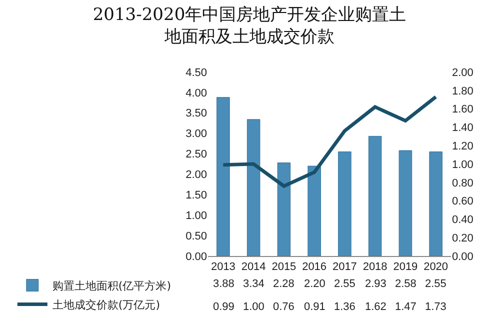 The image size is (499, 331). I want to click on y2-tick-label: 0.00, so click(463, 256).